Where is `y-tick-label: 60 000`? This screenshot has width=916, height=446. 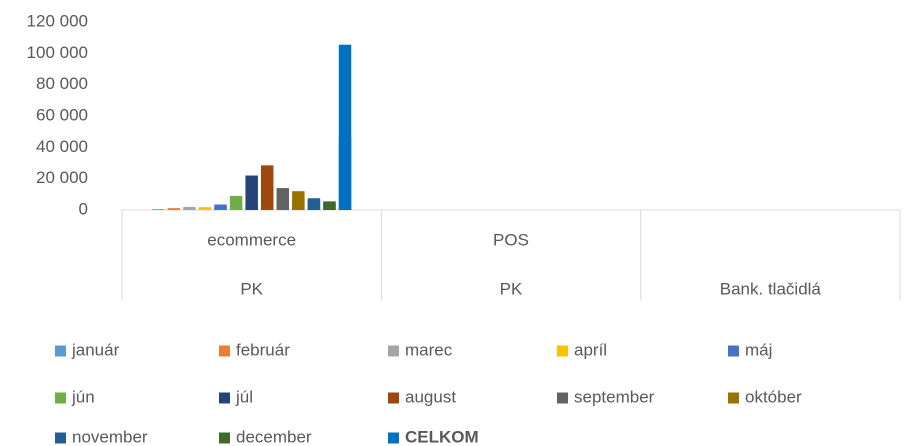
y-tick-label: 60 000 is located at coordinates (62, 114).